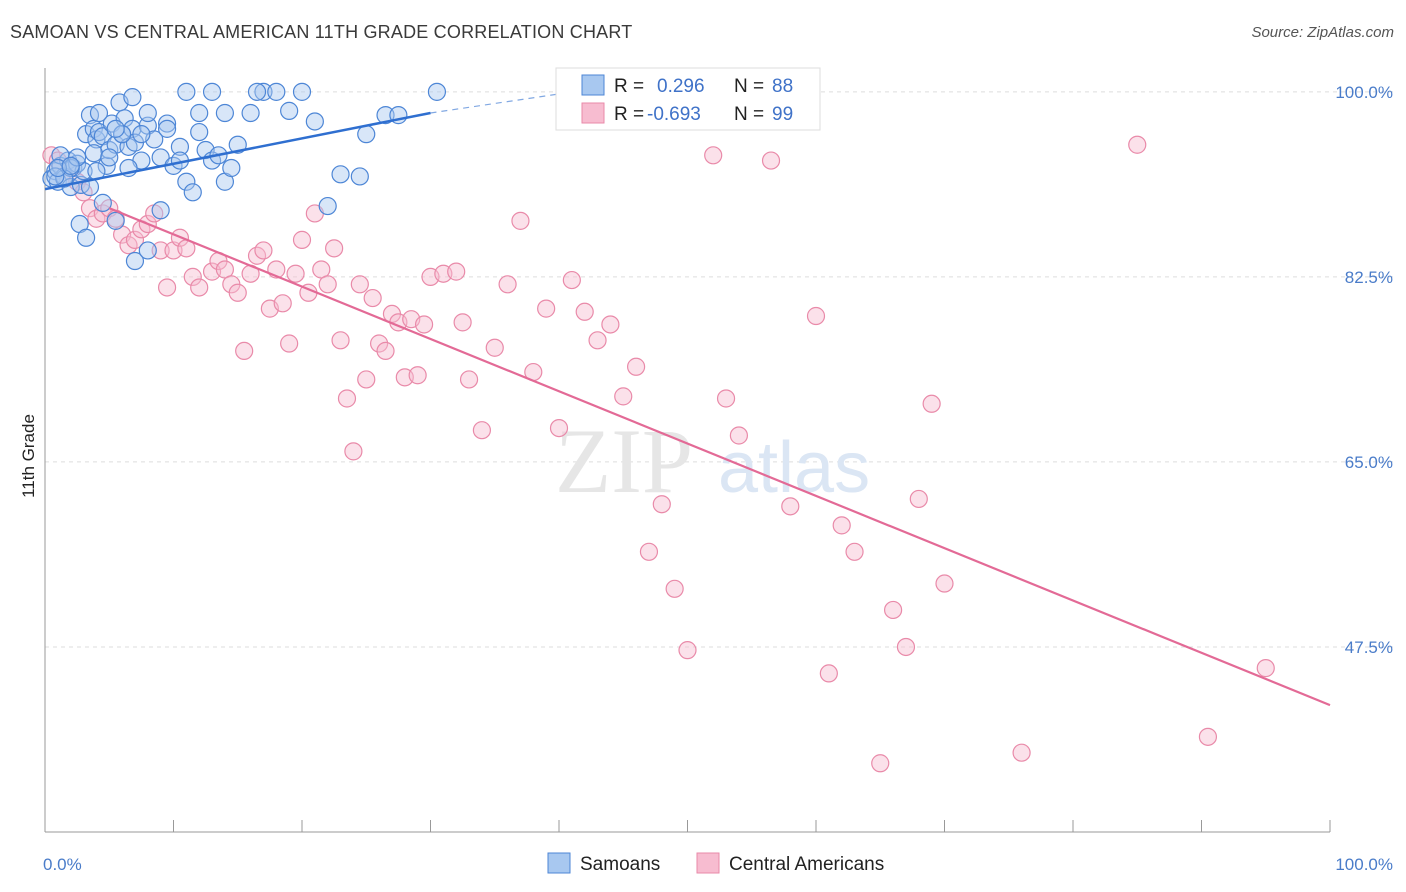 The image size is (1406, 892). I want to click on samoans-trend-line, so click(237, 151).